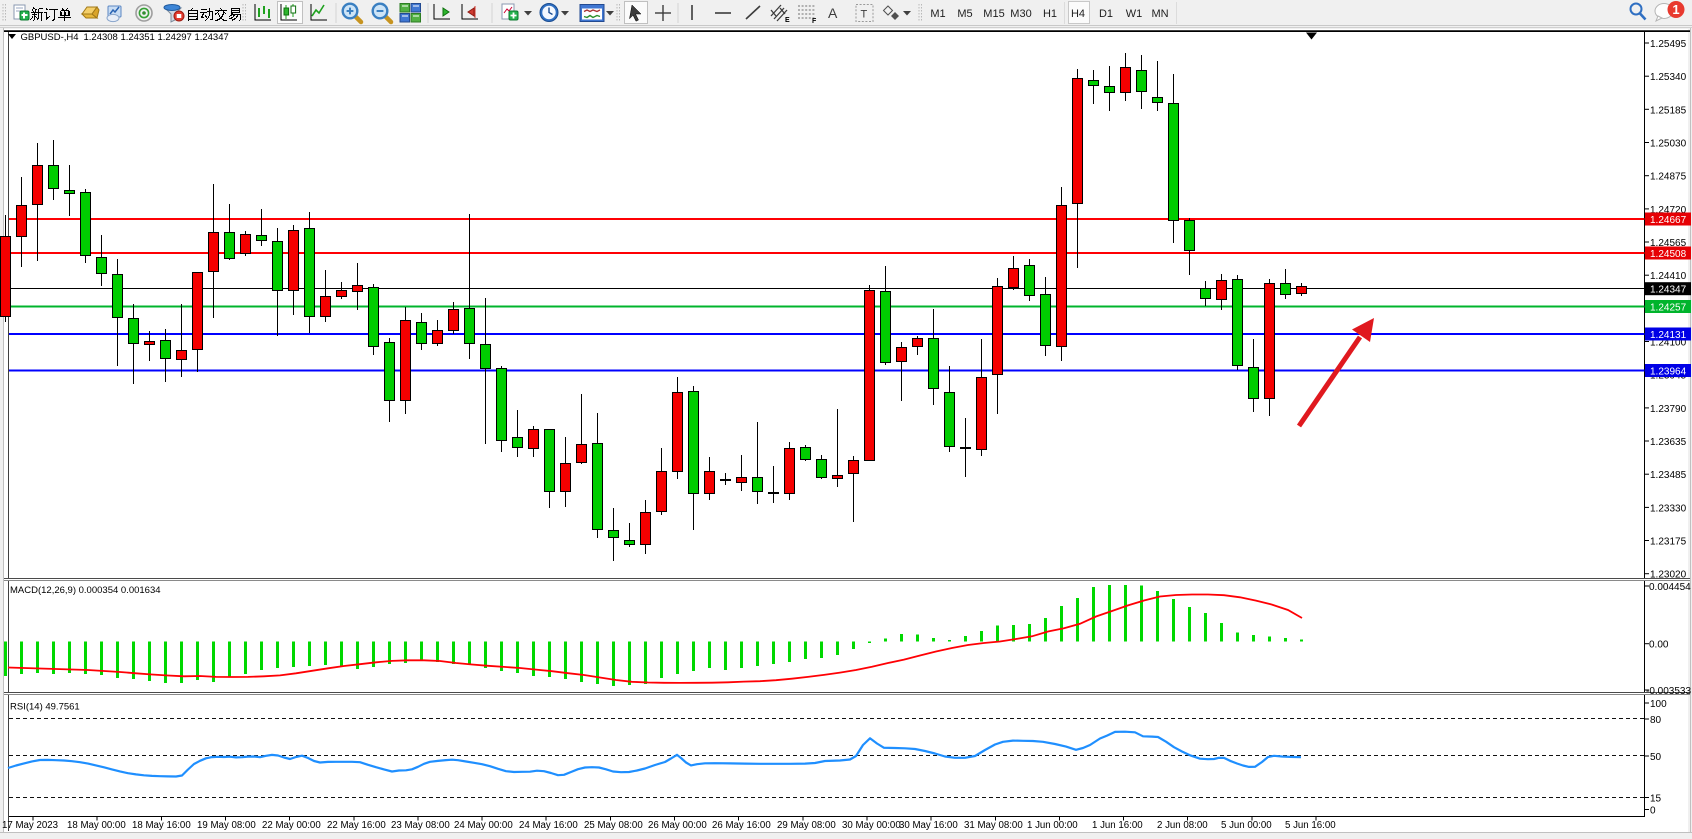 Image resolution: width=1692 pixels, height=839 pixels. Describe the element at coordinates (1020, 14) in the screenshot. I see `svg-text: M30` at that location.